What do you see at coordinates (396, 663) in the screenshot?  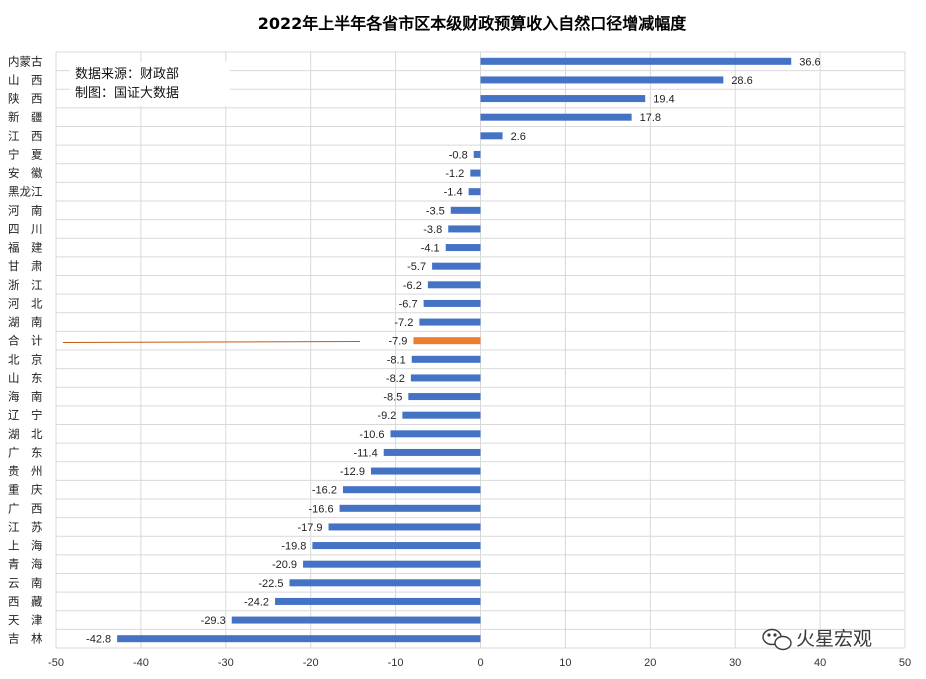 I see `x-tick-label: -10` at bounding box center [396, 663].